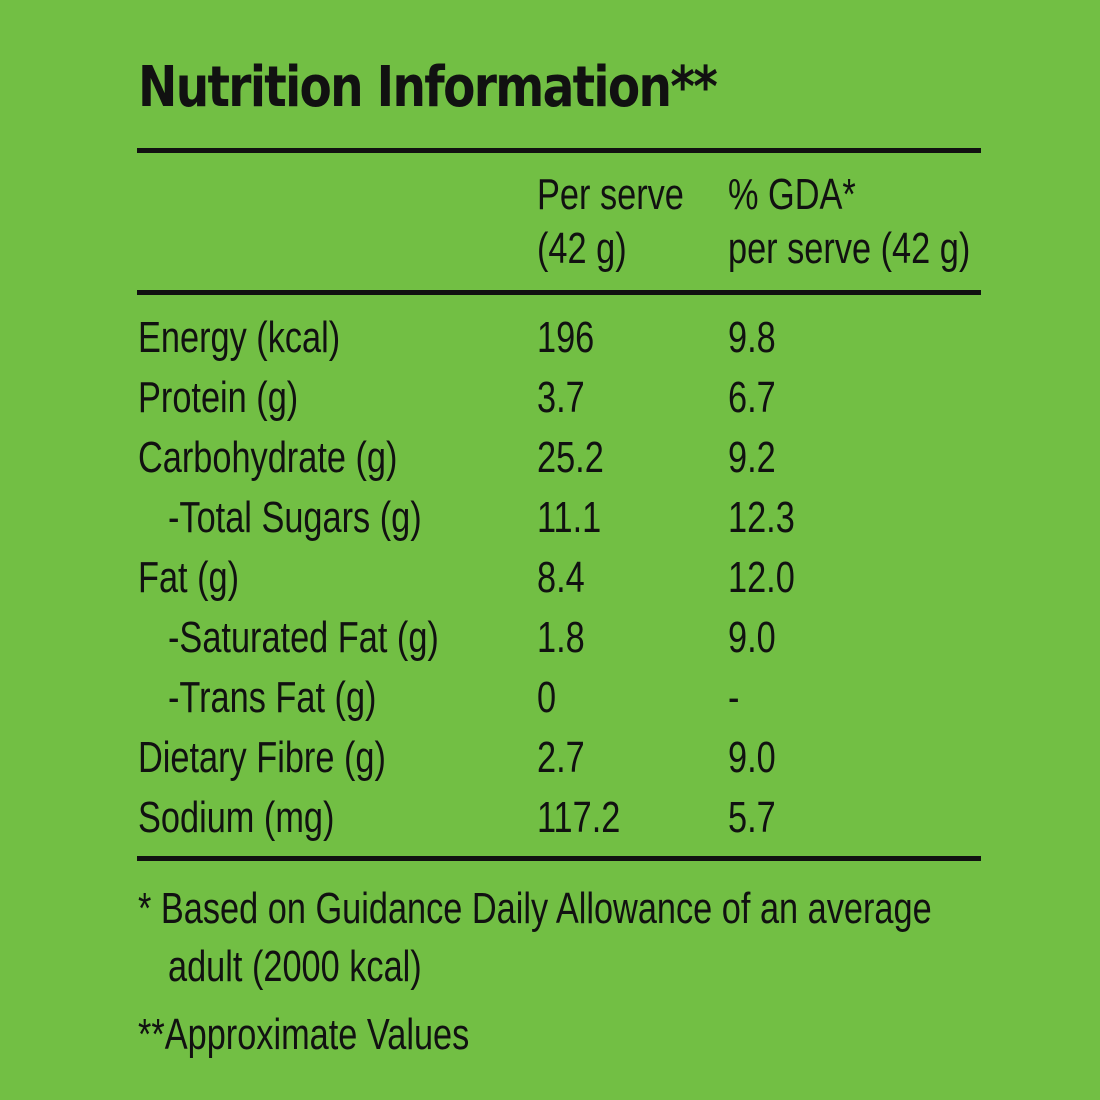 This screenshot has height=1100, width=1100. Describe the element at coordinates (752, 637) in the screenshot. I see `row-gda-saturated-fat: 9.0` at that location.